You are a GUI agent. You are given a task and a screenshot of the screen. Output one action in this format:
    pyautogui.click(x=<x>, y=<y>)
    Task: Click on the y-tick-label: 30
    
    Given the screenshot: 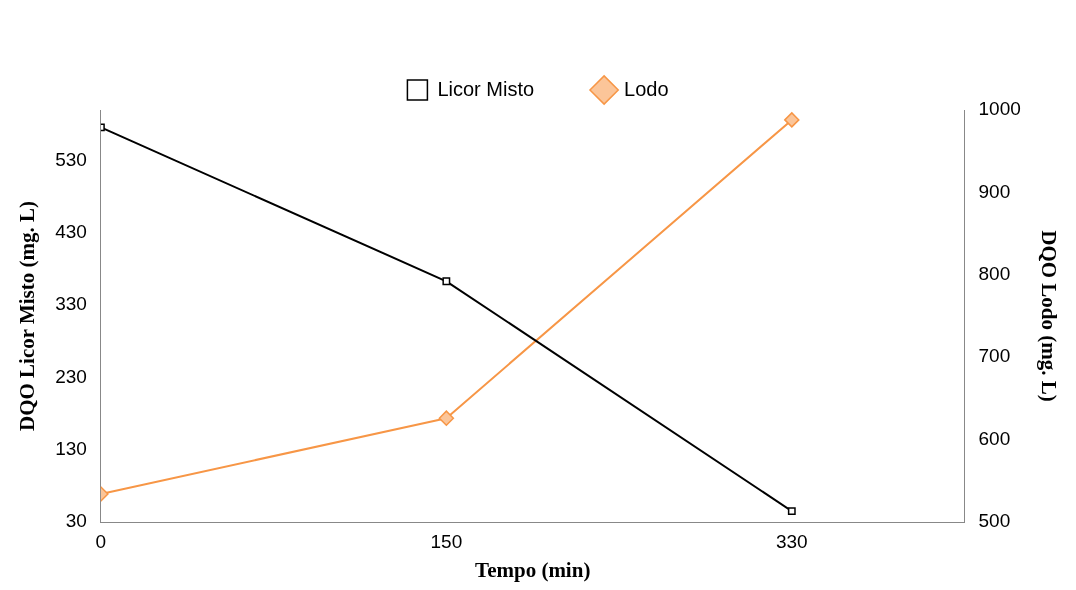 What is the action you would take?
    pyautogui.click(x=76, y=521)
    